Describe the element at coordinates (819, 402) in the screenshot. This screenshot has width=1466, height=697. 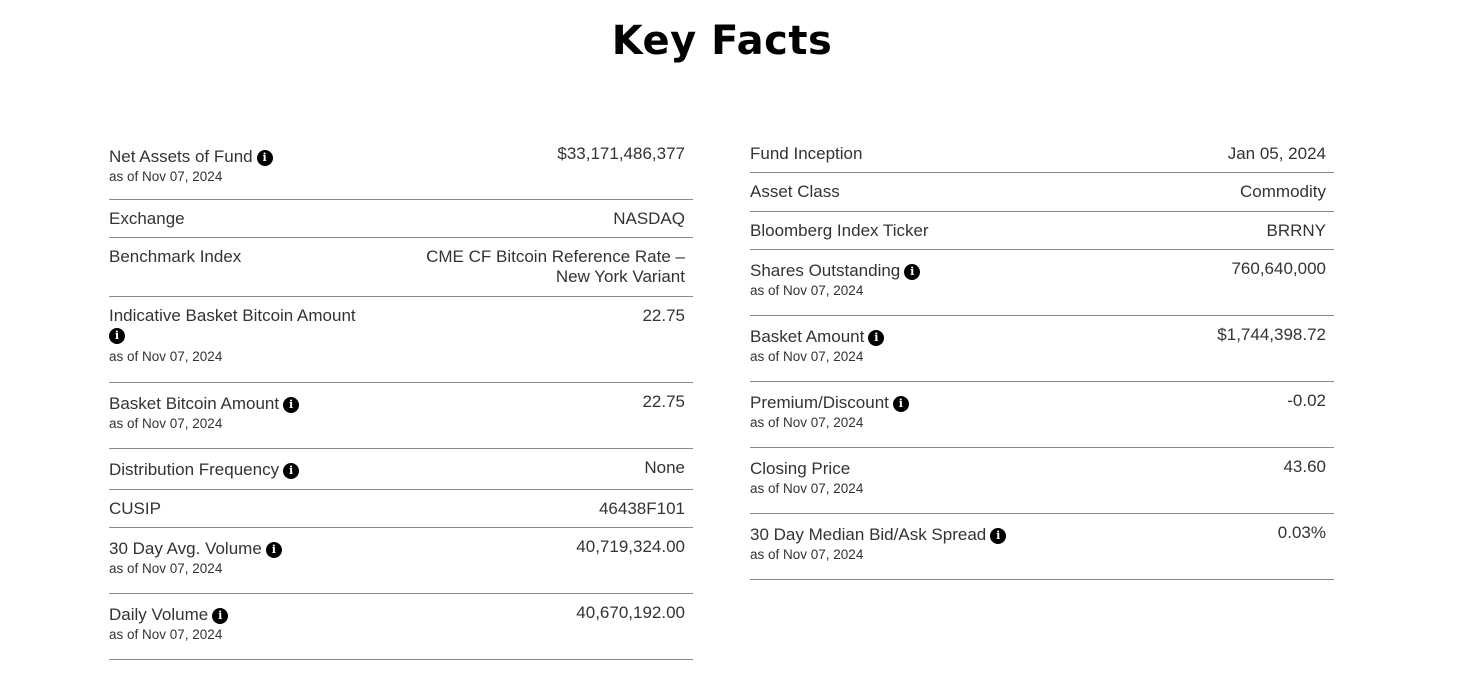
I see `fact-label: Premium/Discount` at that location.